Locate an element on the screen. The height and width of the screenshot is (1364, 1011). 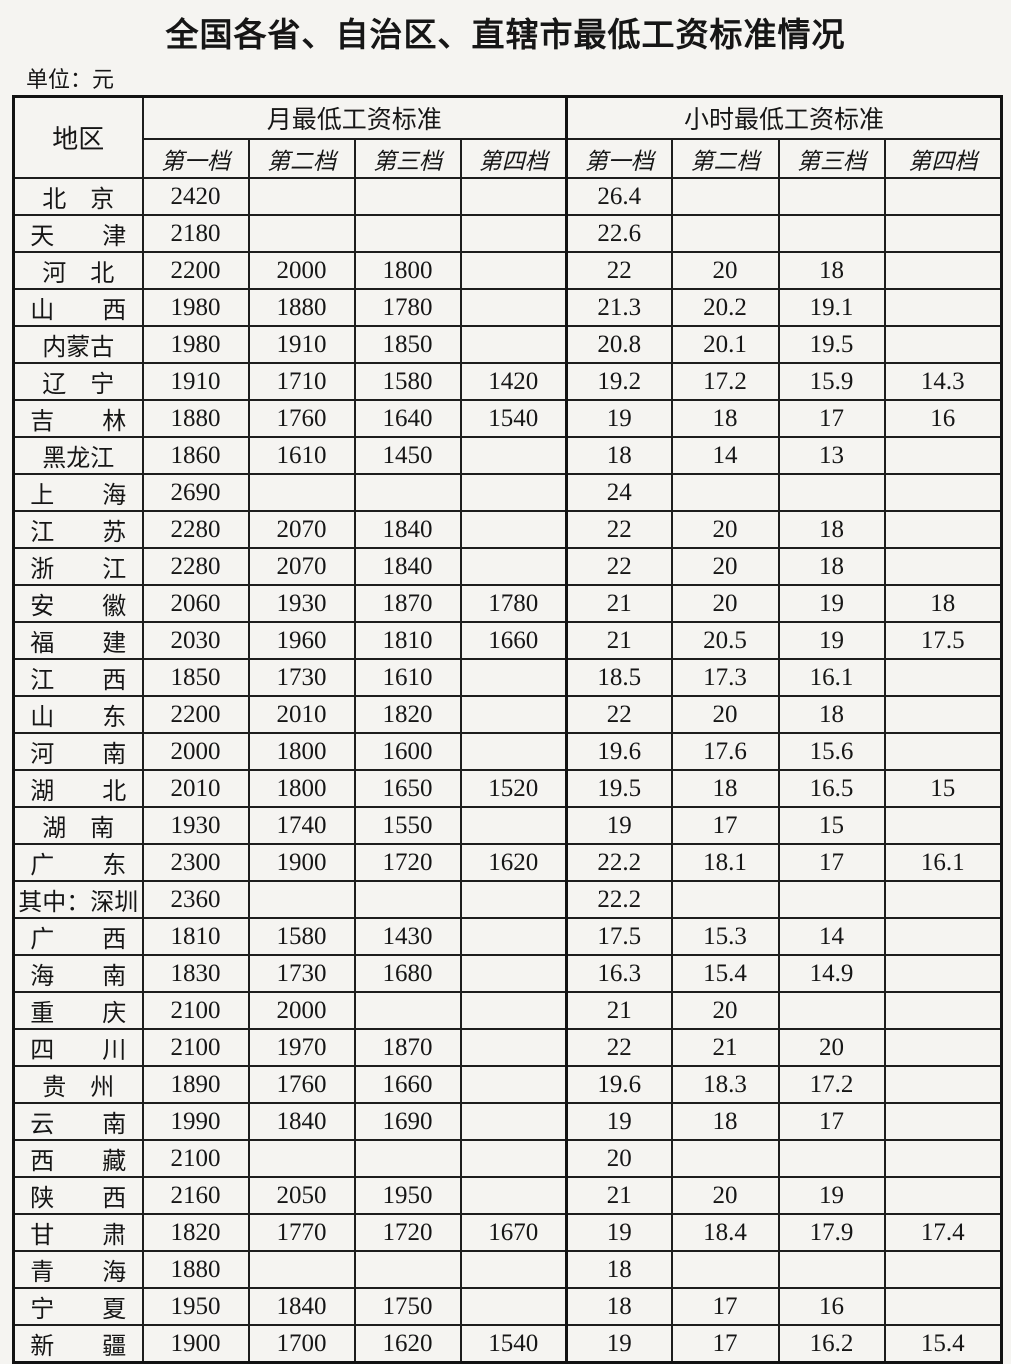
hourly-tier1-value-cell: 17.5 is located at coordinates (619, 936).